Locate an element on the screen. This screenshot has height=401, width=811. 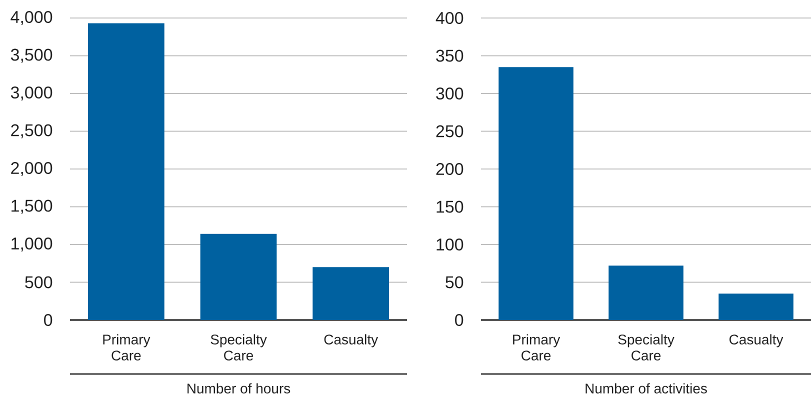
y-tick-label: 1,000 is located at coordinates (32, 244).